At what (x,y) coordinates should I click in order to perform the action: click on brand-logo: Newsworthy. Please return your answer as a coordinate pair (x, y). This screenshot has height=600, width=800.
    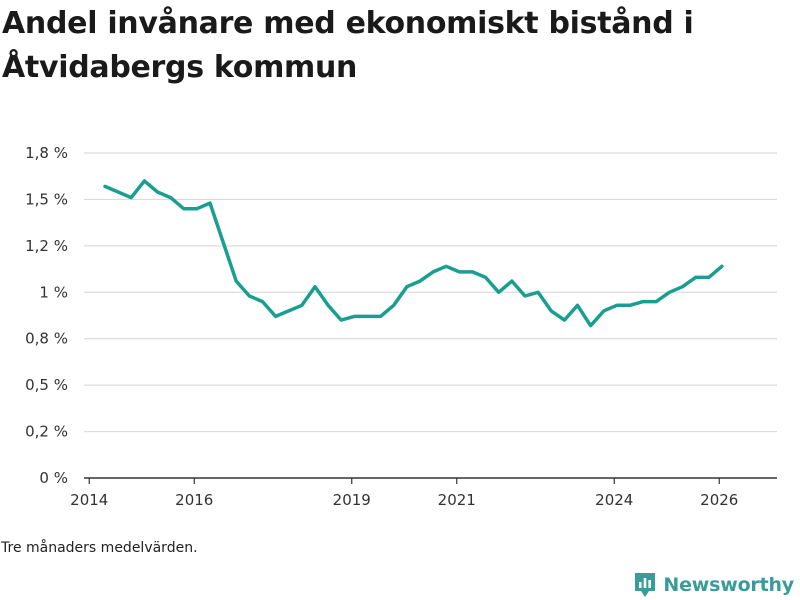
    Looking at the image, I should click on (713, 585).